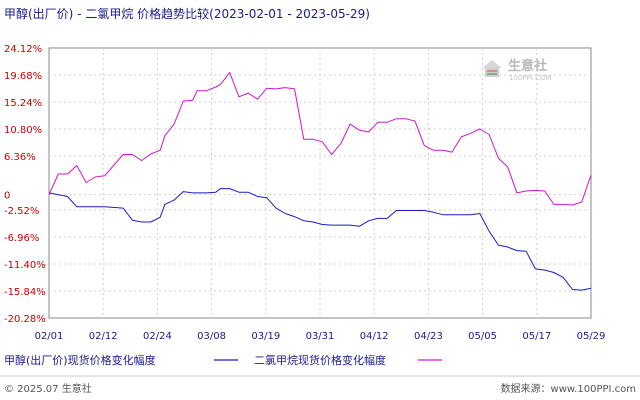  Describe the element at coordinates (157, 336) in the screenshot. I see `x-tick-label: 02/24` at that location.